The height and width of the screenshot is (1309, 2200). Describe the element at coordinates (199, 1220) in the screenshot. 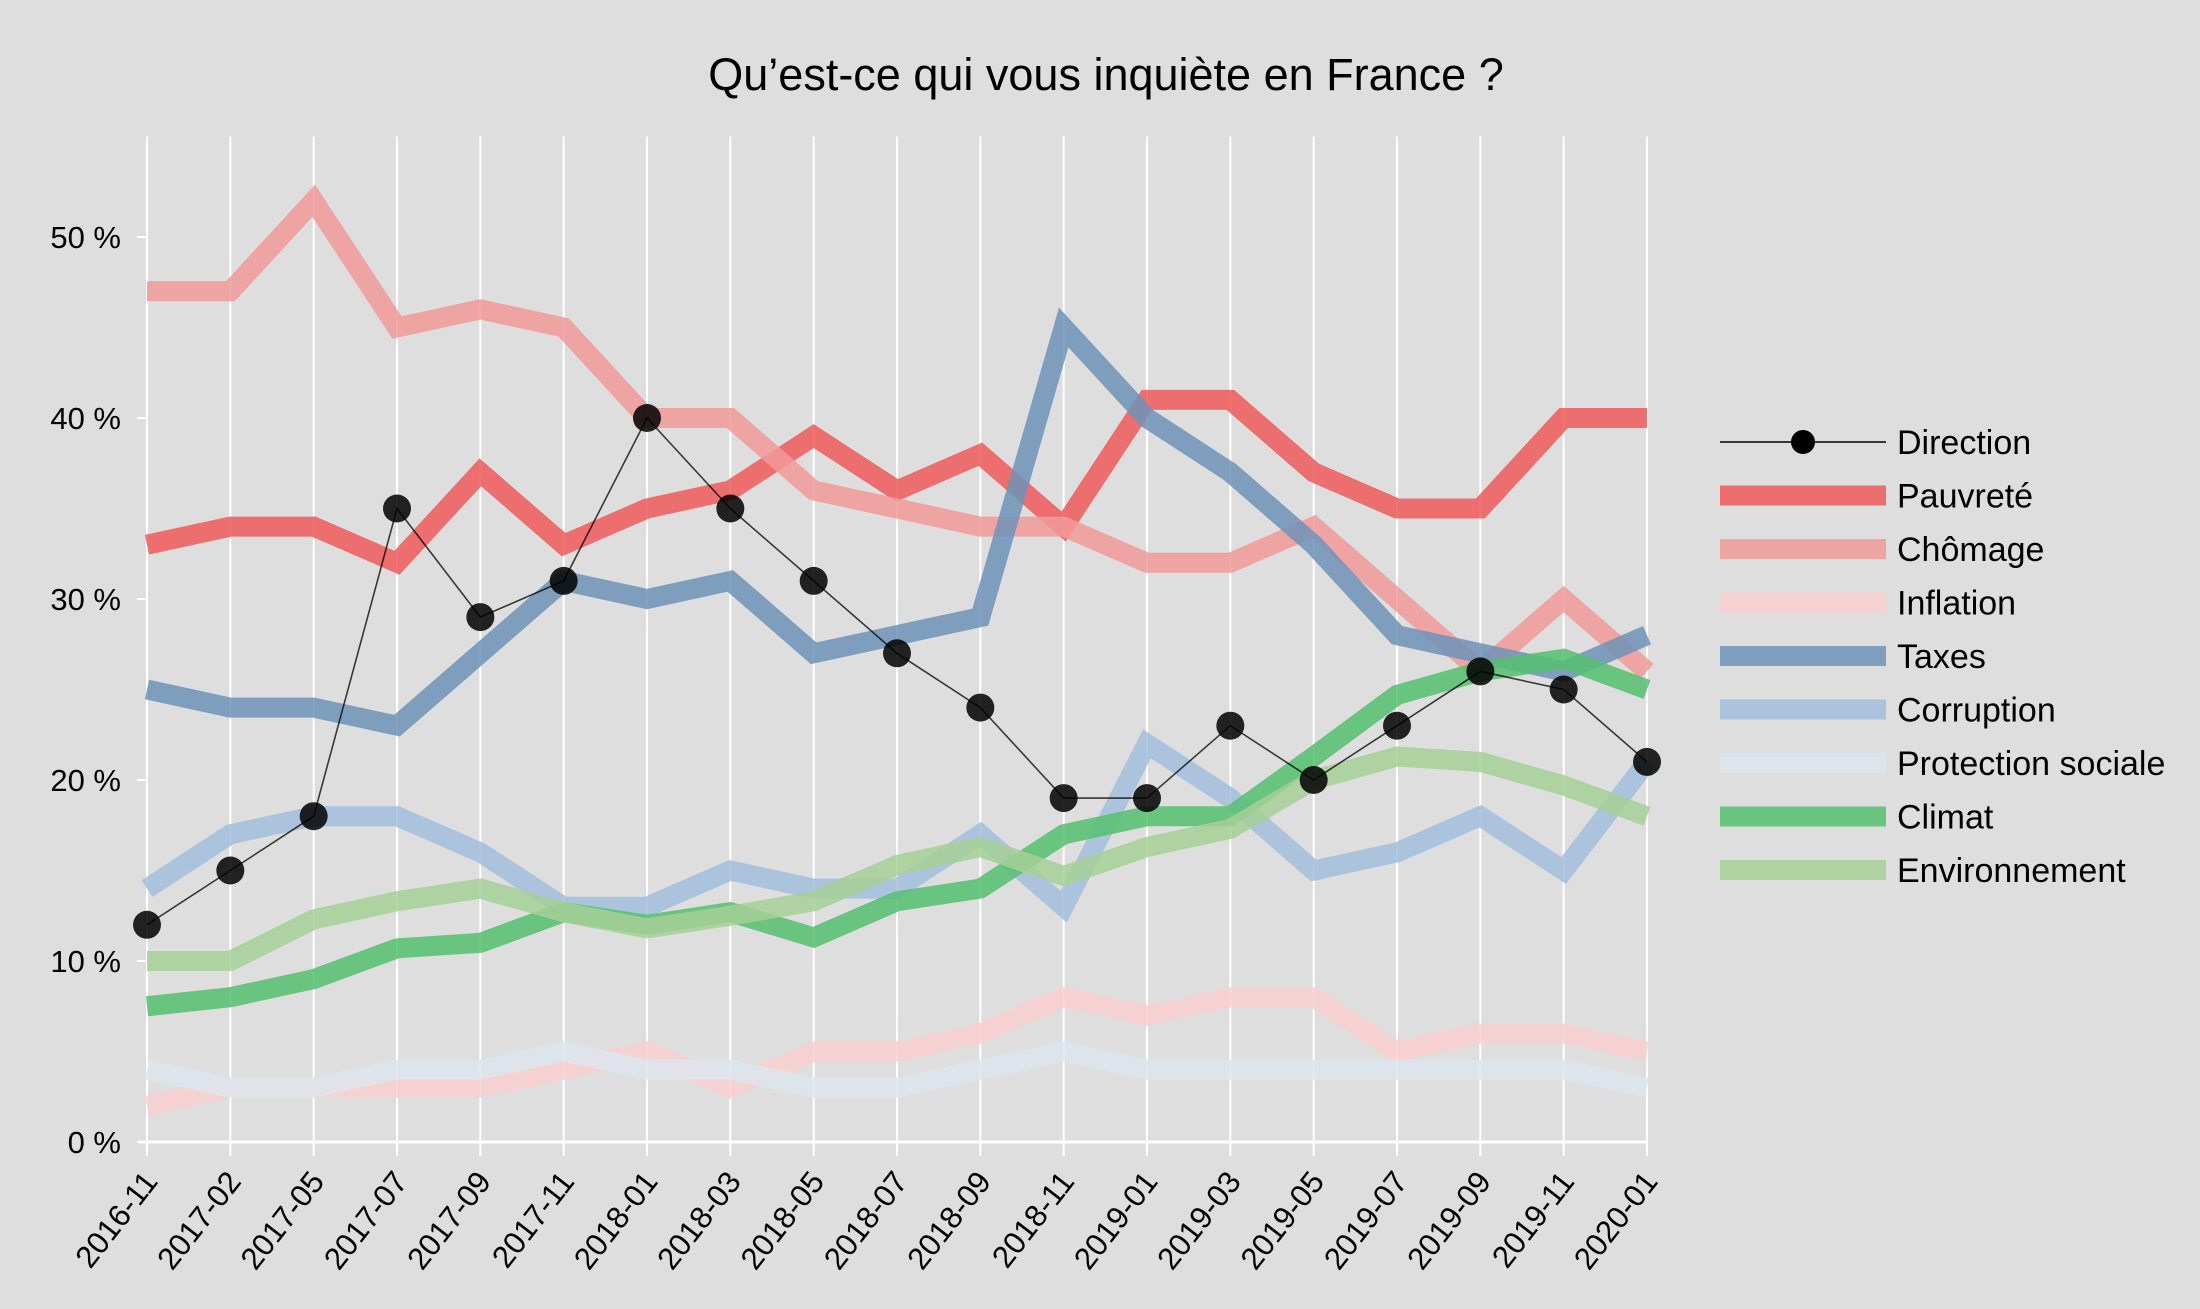

I see `x-tick-label: 2017-02` at that location.